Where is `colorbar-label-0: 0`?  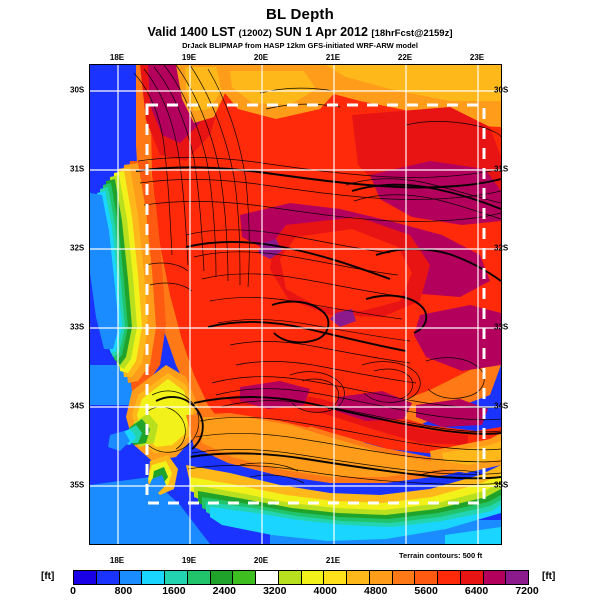 colorbar-label-0: 0 is located at coordinates (73, 591).